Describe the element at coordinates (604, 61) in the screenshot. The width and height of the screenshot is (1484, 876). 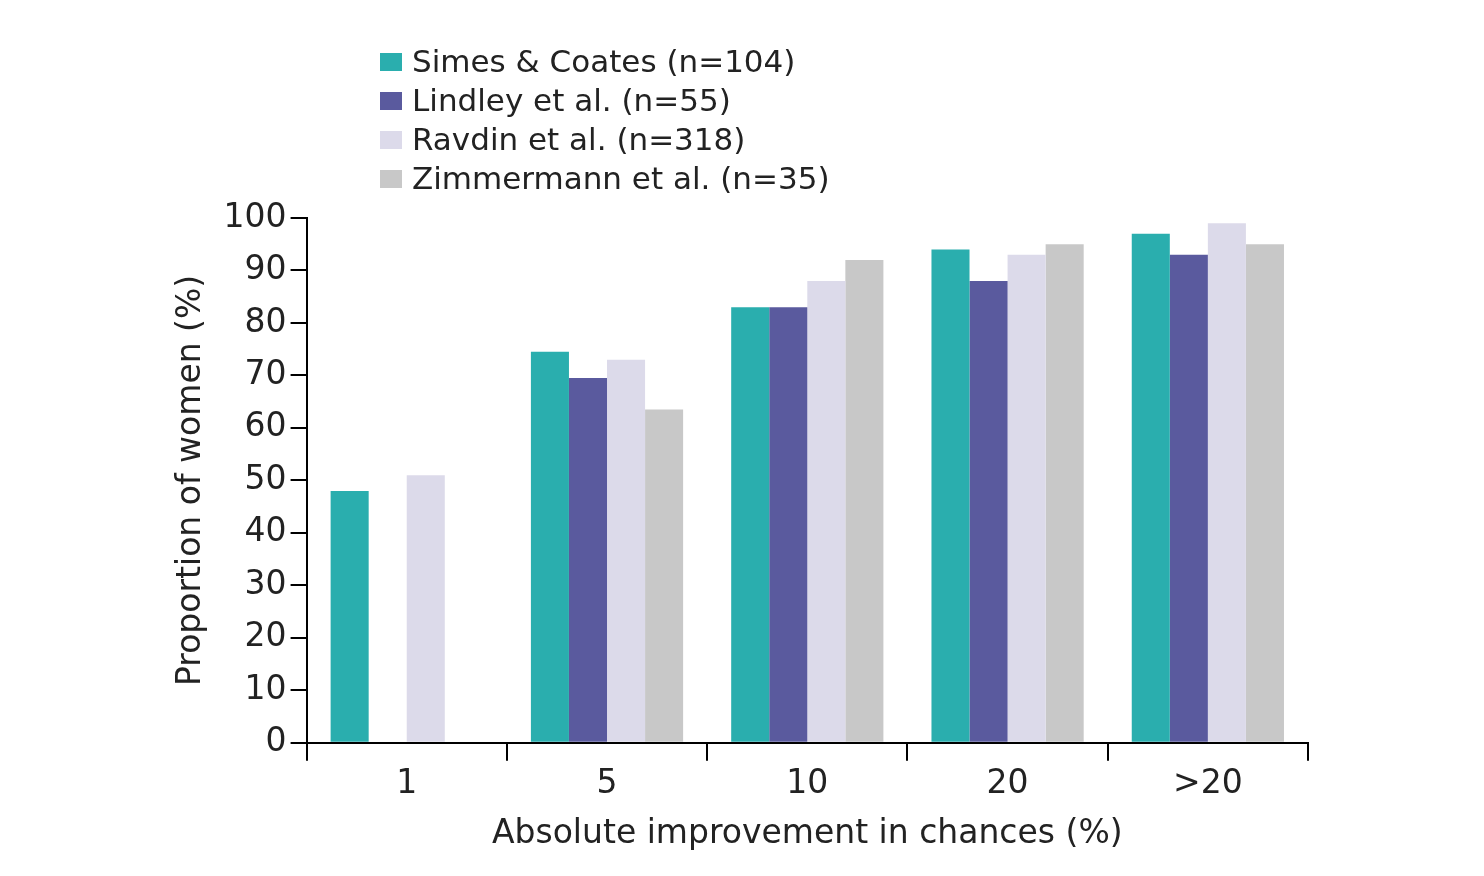
I see `legend-label: Simes & Coates (n=104)` at that location.